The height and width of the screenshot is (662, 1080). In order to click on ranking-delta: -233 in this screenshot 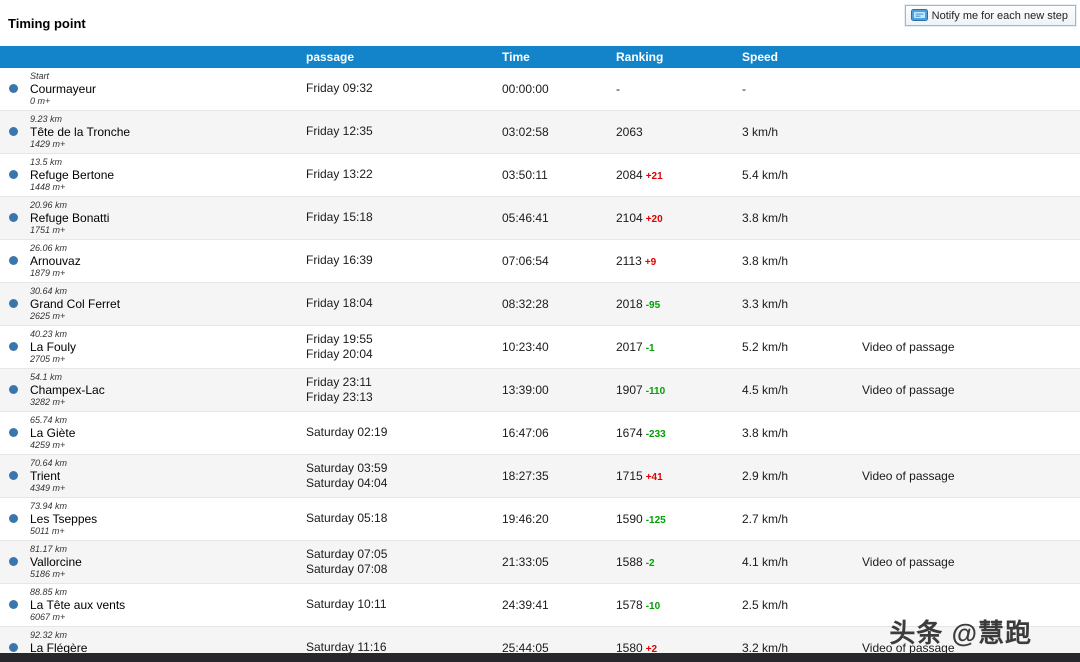, I will do `click(655, 434)`.